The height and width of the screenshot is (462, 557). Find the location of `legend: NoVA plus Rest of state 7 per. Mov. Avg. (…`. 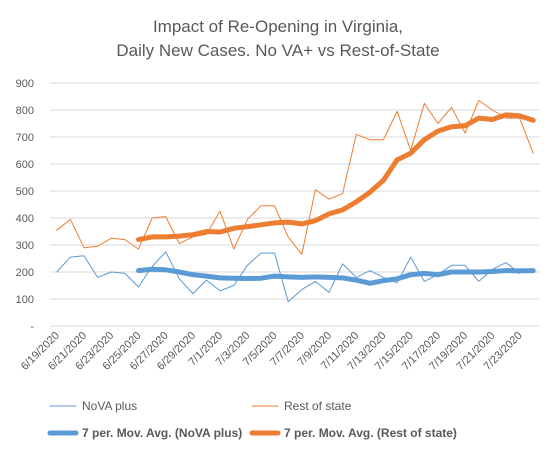

legend: NoVA plus Rest of state 7 per. Mov. Avg. (… is located at coordinates (252, 419).